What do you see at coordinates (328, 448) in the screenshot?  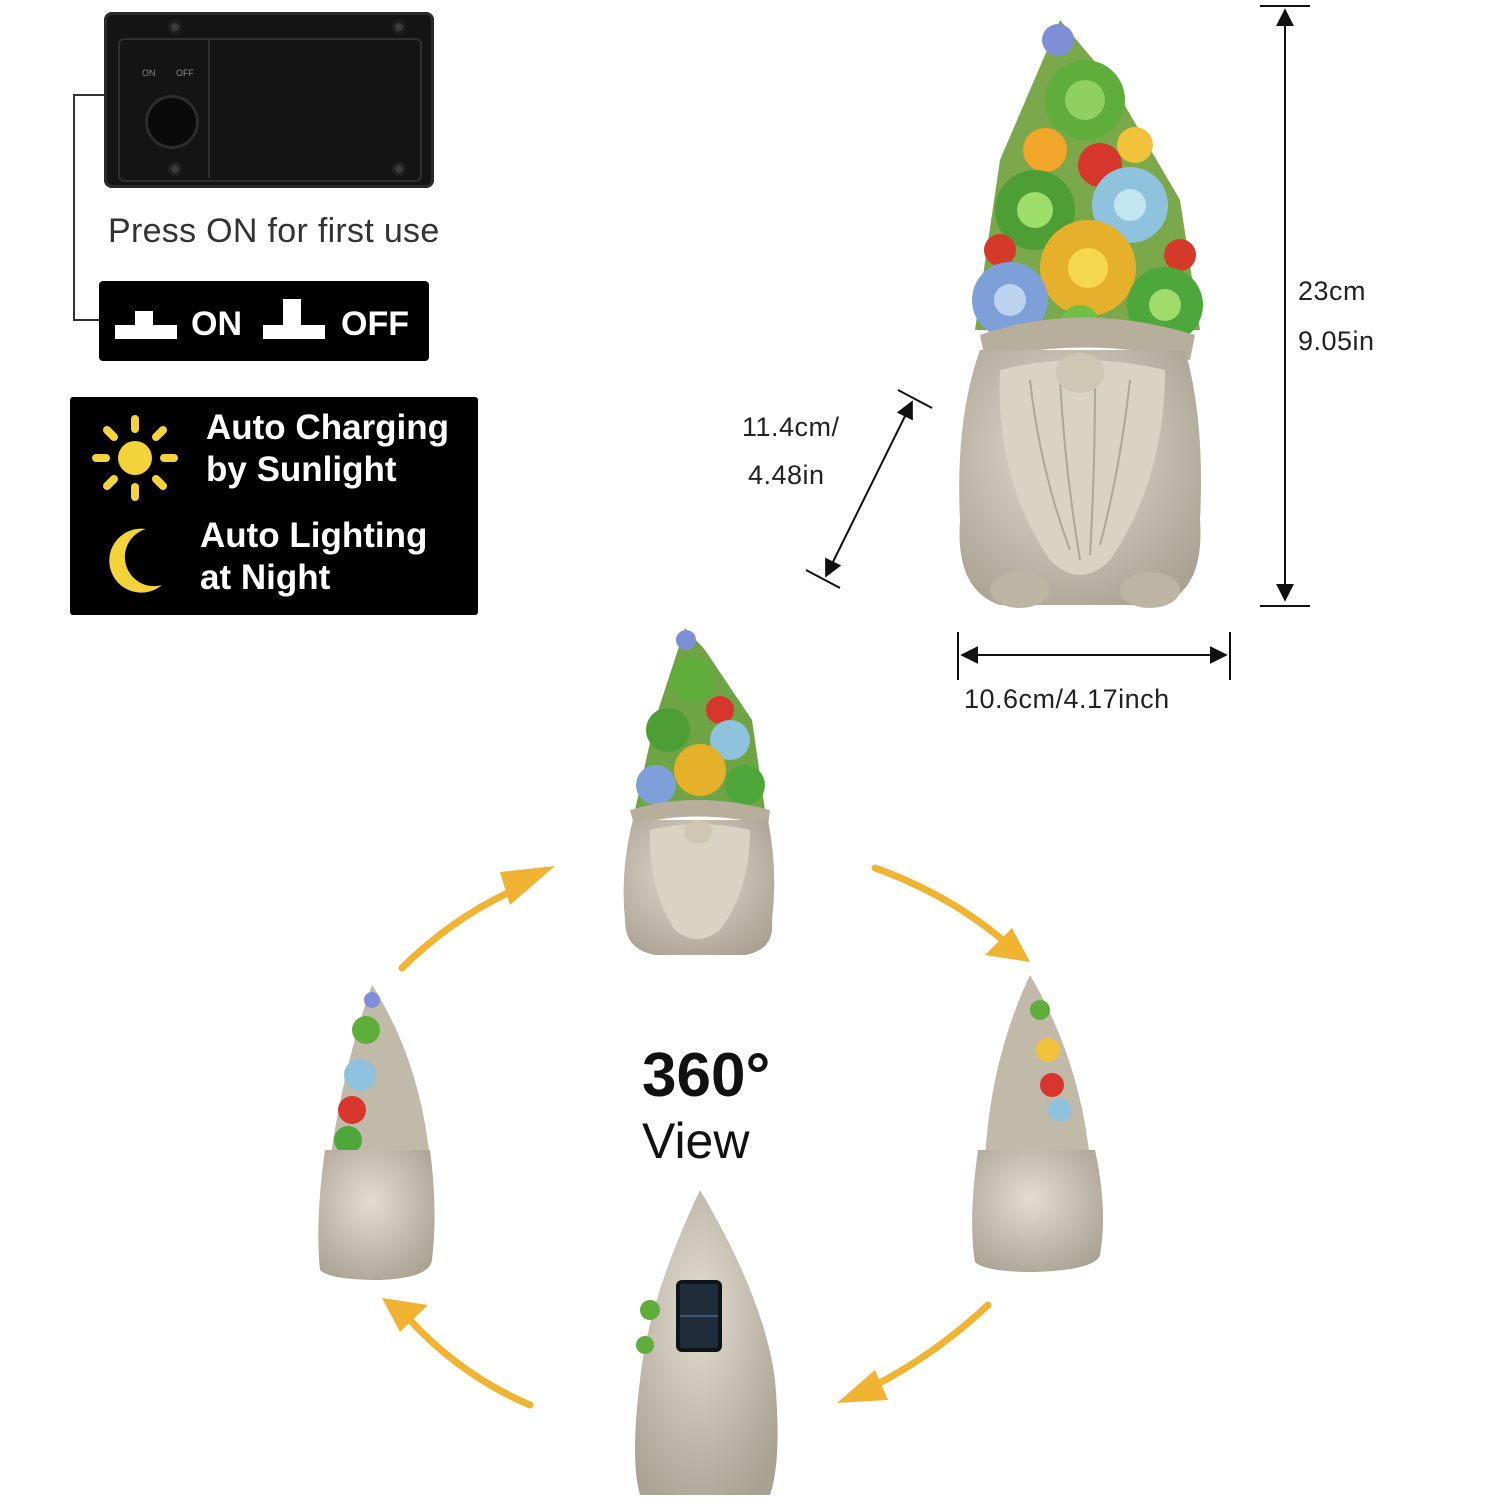 I see `auto-charging-text: Auto Charging by Sunlight` at bounding box center [328, 448].